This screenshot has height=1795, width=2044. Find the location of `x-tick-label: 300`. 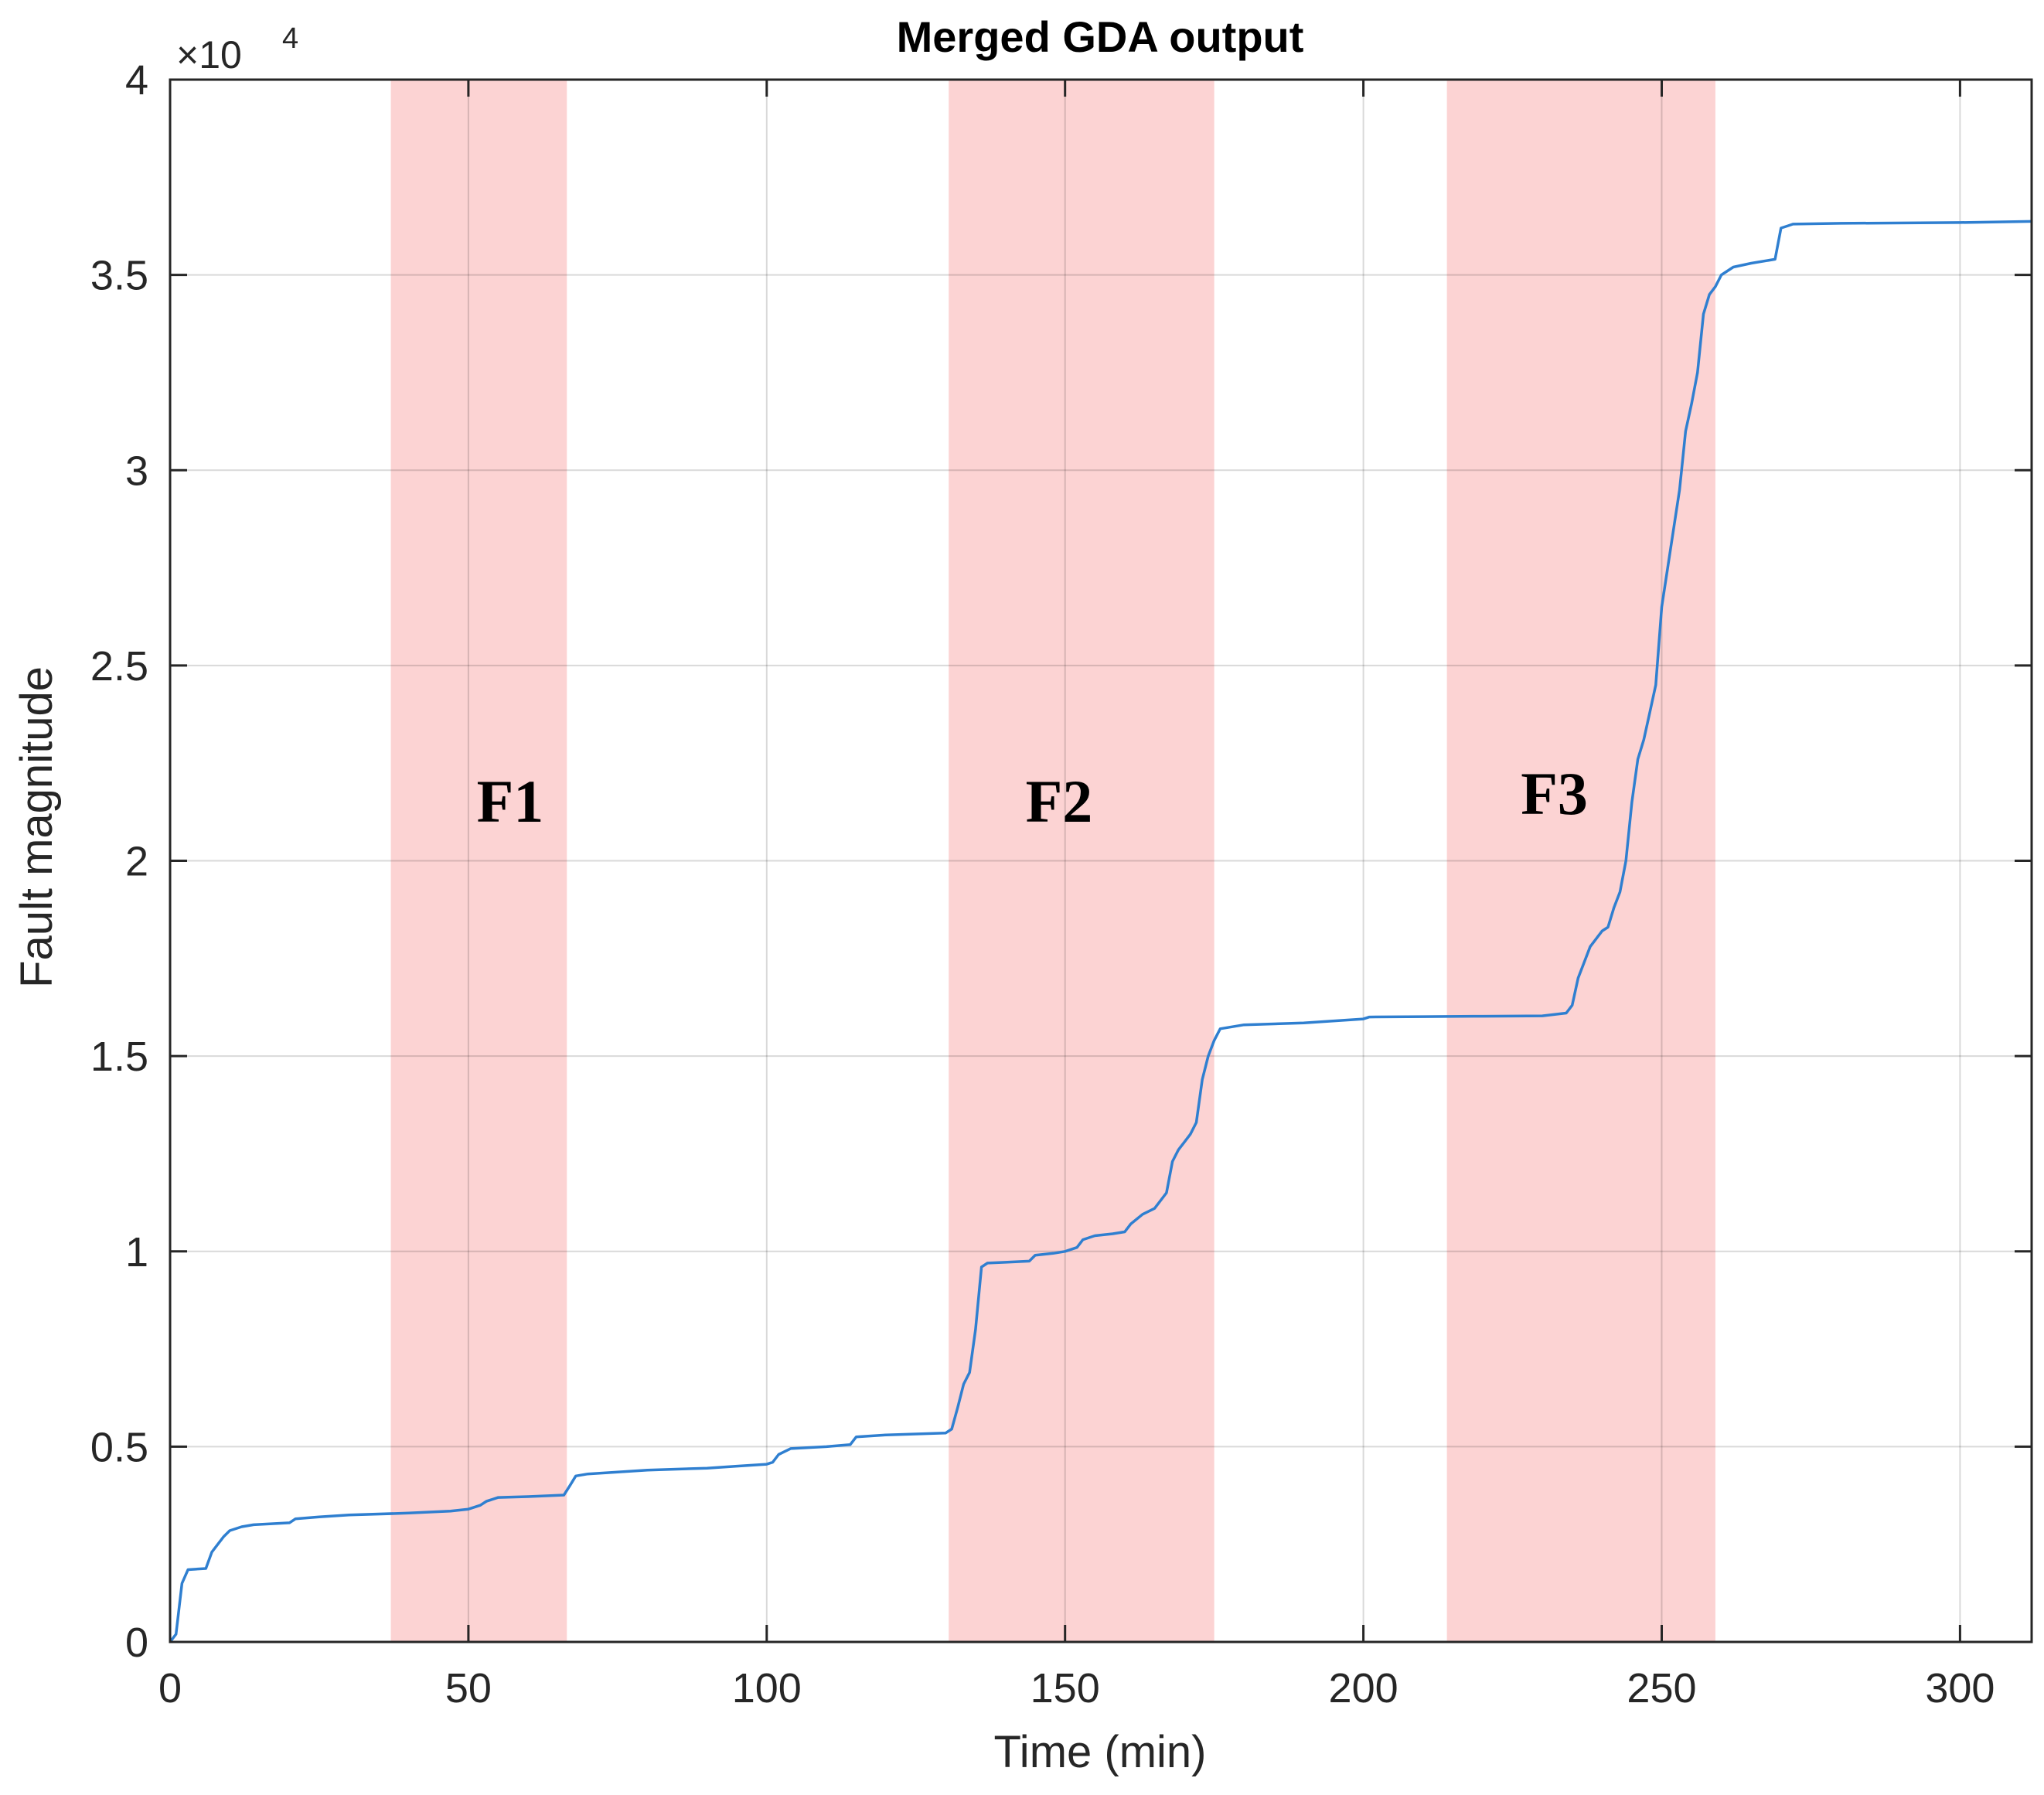

x-tick-label: 300 is located at coordinates (1960, 1689).